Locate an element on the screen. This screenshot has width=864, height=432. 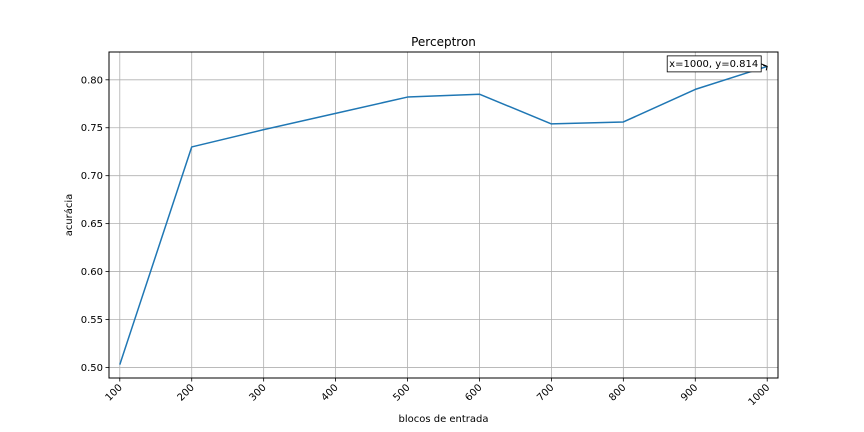
x-tick-label: 200 is located at coordinates (186, 392).